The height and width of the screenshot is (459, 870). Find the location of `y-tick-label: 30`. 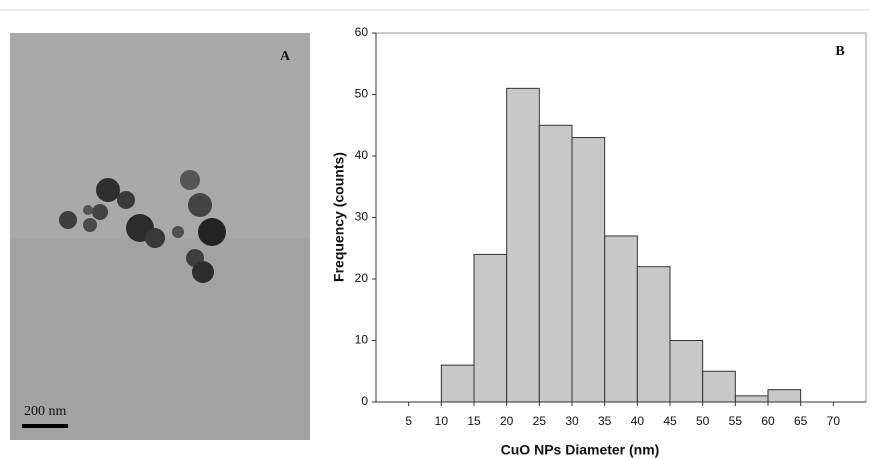

y-tick-label: 30 is located at coordinates (362, 217).